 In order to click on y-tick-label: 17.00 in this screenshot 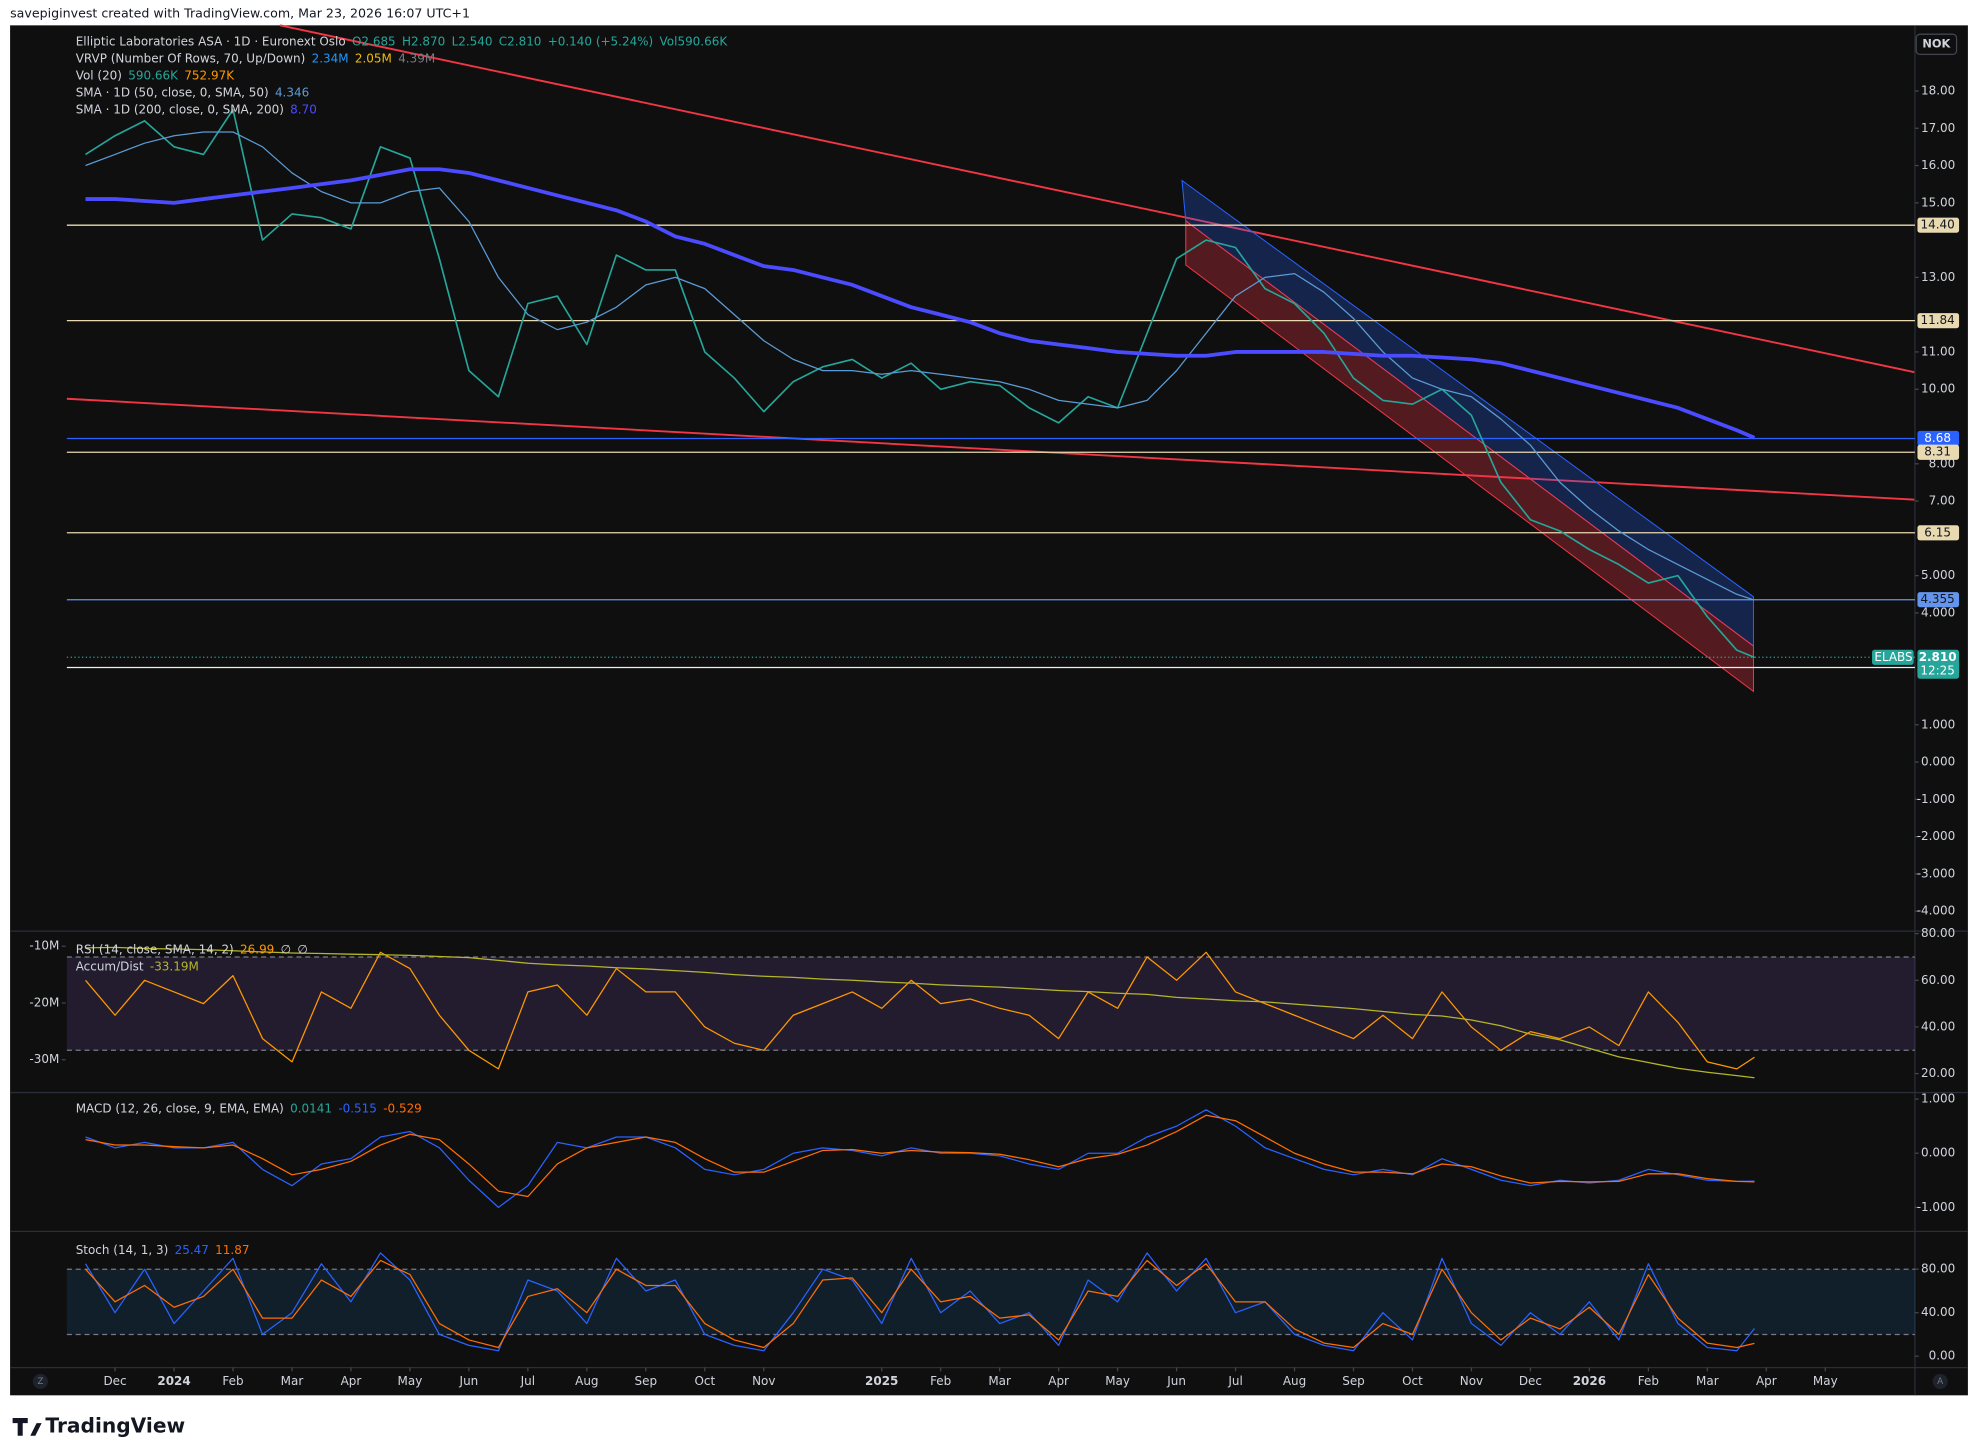, I will do `click(1938, 128)`.